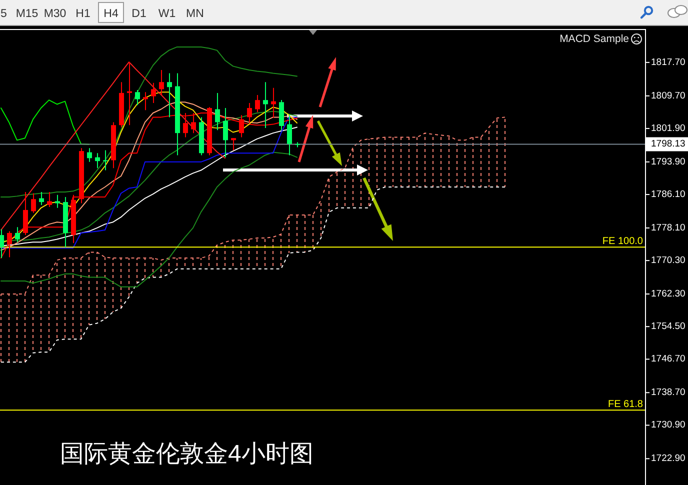 This screenshot has width=688, height=485. I want to click on tick-label: 1738.70, so click(668, 392).